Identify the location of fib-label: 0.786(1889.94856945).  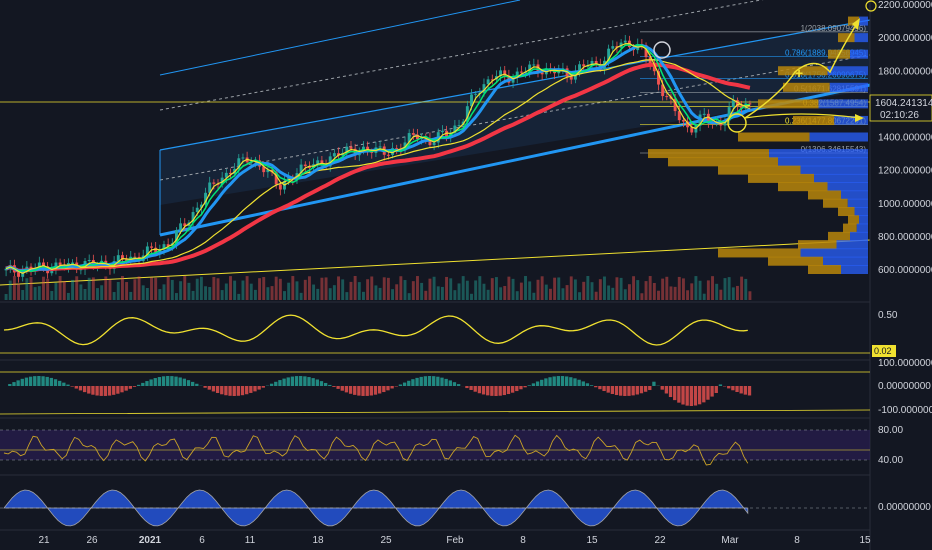
(825, 52).